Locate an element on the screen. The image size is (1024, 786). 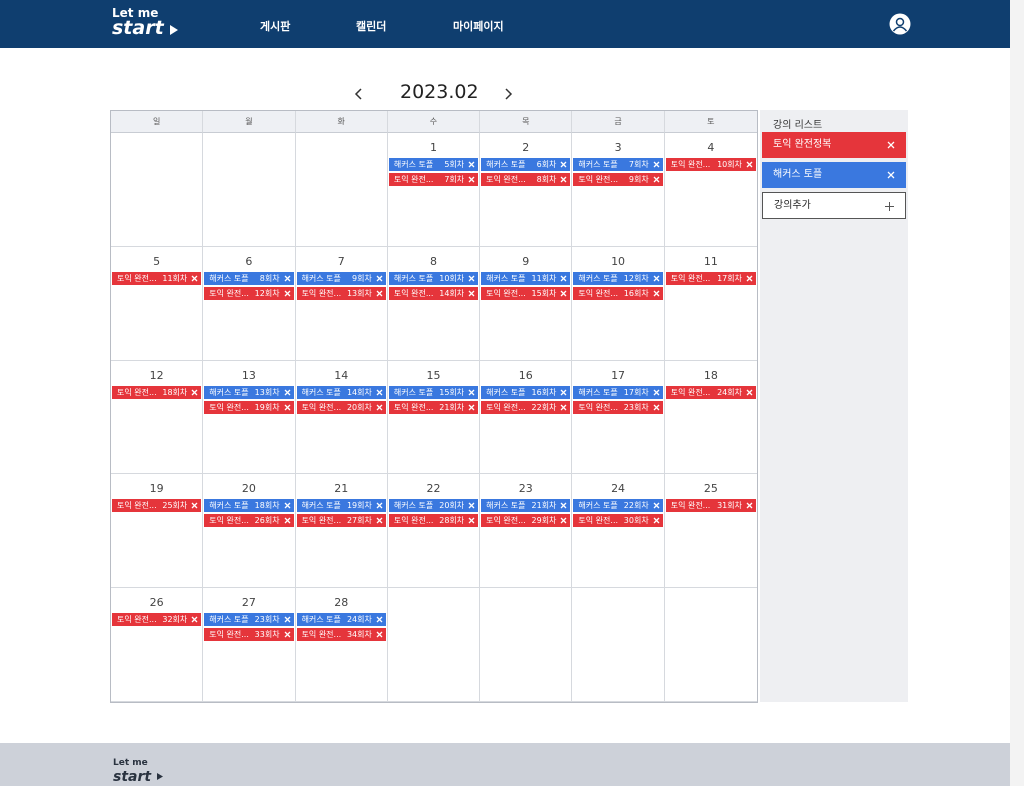
event-chip: 해커스 토플 7회차 is located at coordinates (618, 164).